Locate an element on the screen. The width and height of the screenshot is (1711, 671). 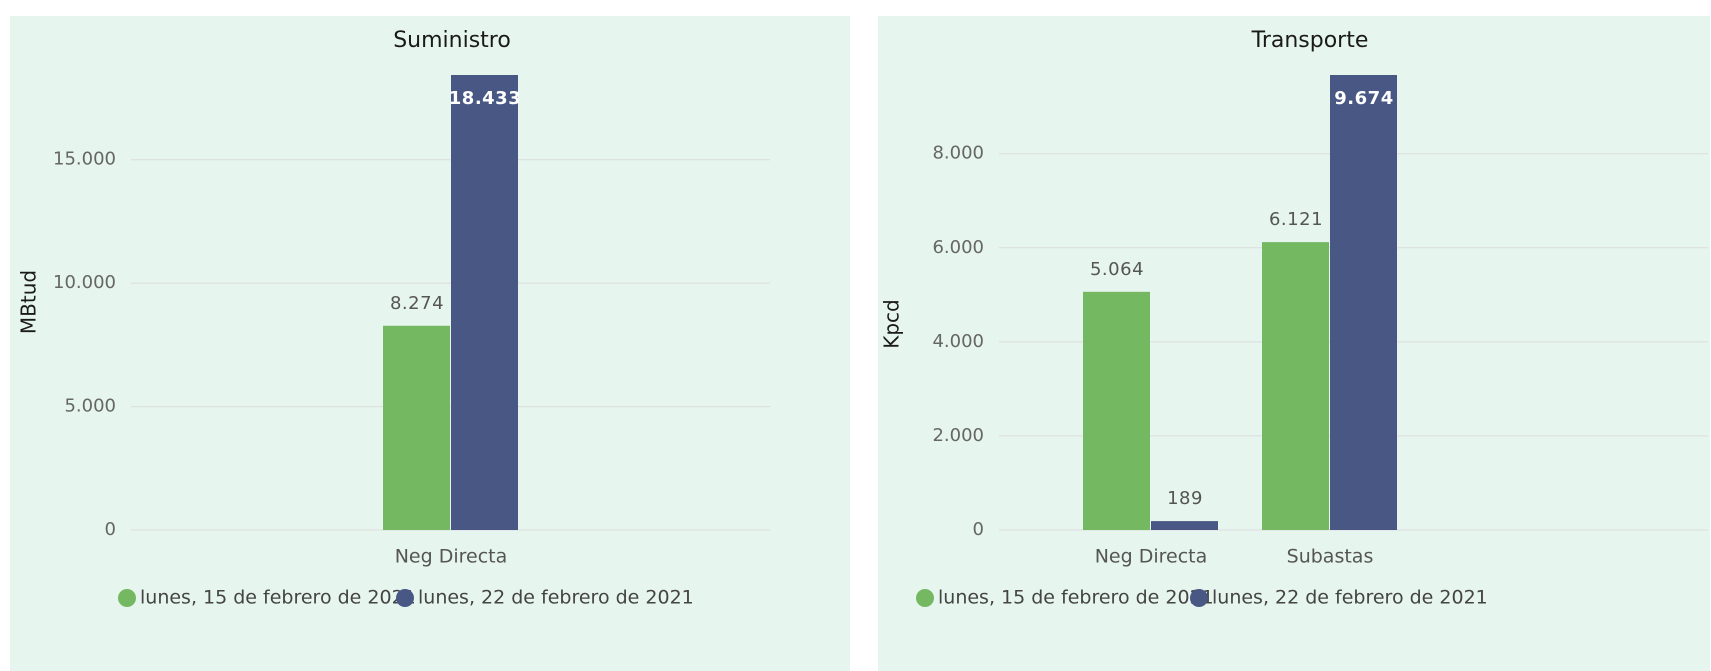
chart-title: Transporte is located at coordinates (1310, 40).